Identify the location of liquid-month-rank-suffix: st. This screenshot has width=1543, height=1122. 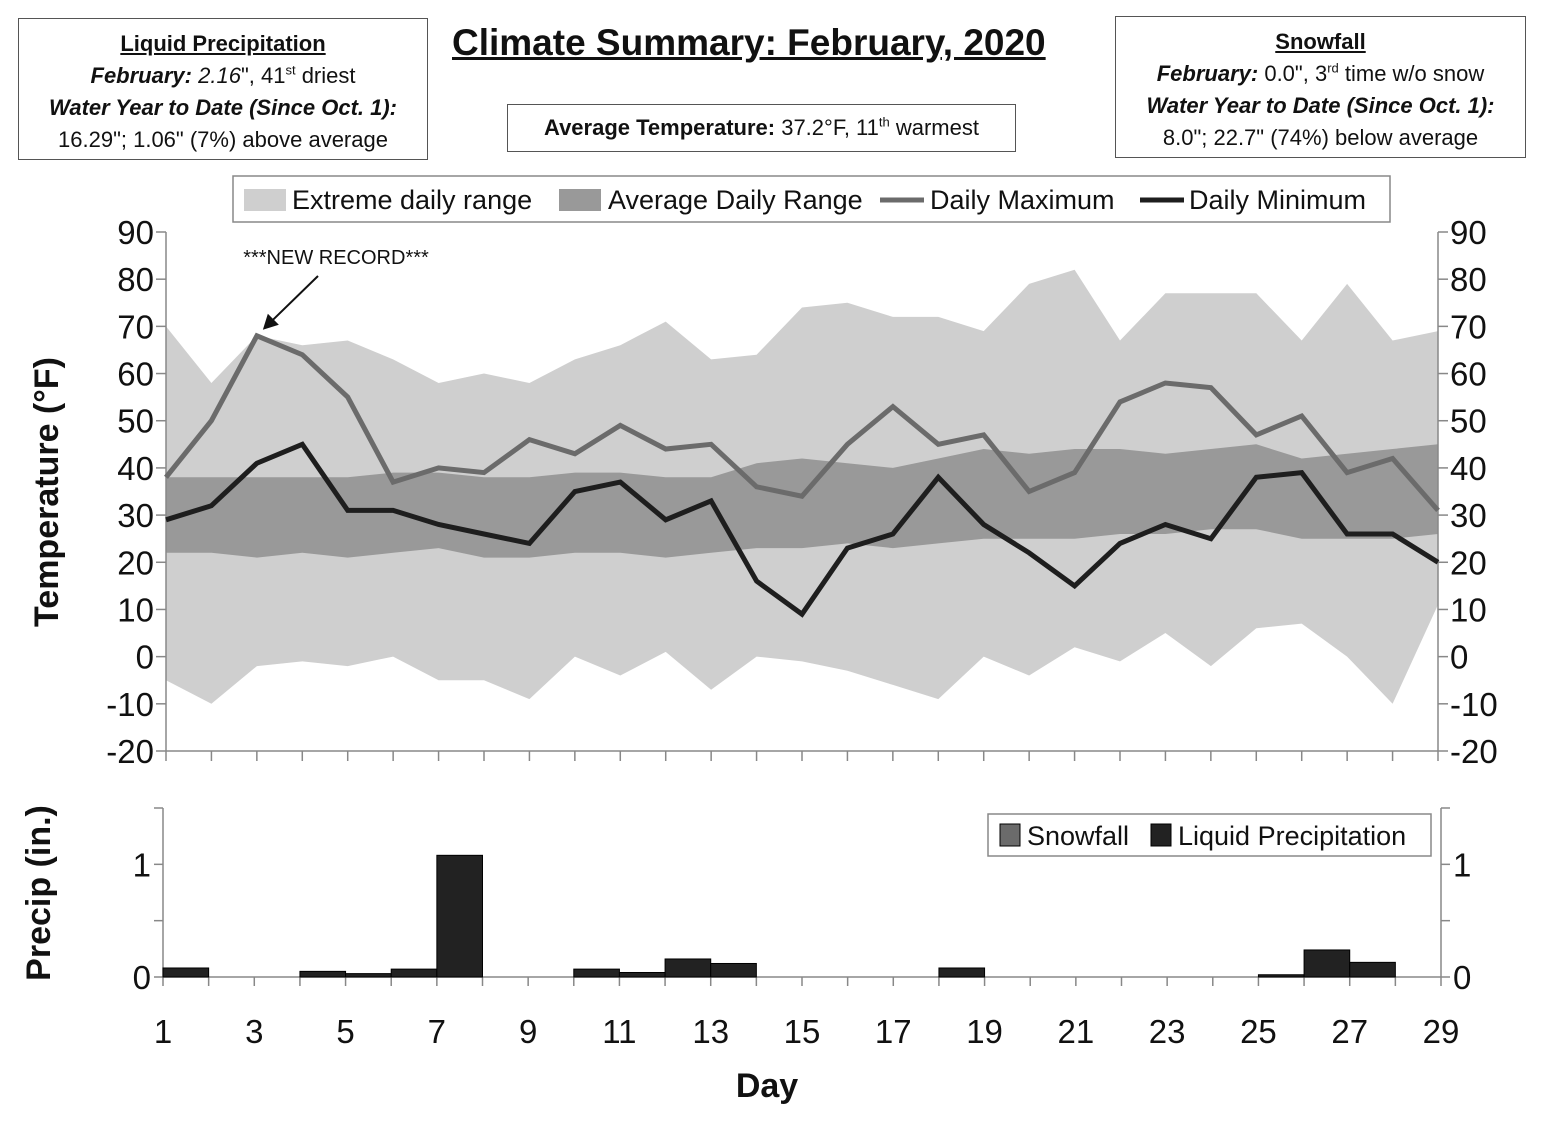
(290, 70).